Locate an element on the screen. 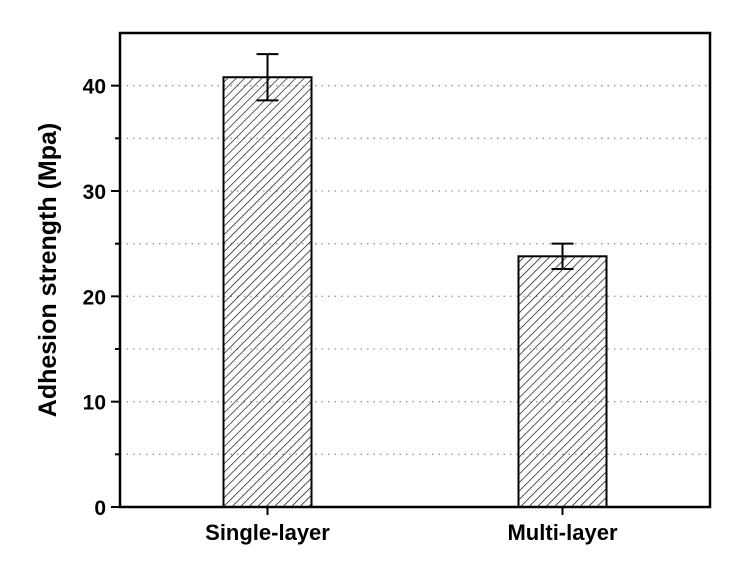 This screenshot has width=744, height=568. x-axis-ticks: Single-layer Multi-layer is located at coordinates (411, 526).